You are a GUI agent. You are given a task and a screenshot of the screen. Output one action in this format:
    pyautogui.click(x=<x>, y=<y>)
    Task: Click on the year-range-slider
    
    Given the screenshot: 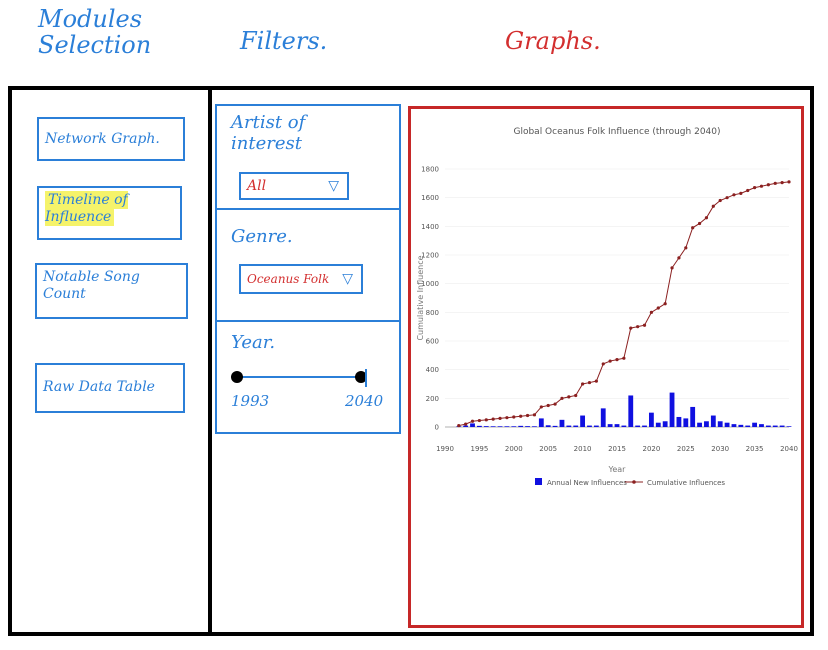 What is the action you would take?
    pyautogui.click(x=299, y=377)
    